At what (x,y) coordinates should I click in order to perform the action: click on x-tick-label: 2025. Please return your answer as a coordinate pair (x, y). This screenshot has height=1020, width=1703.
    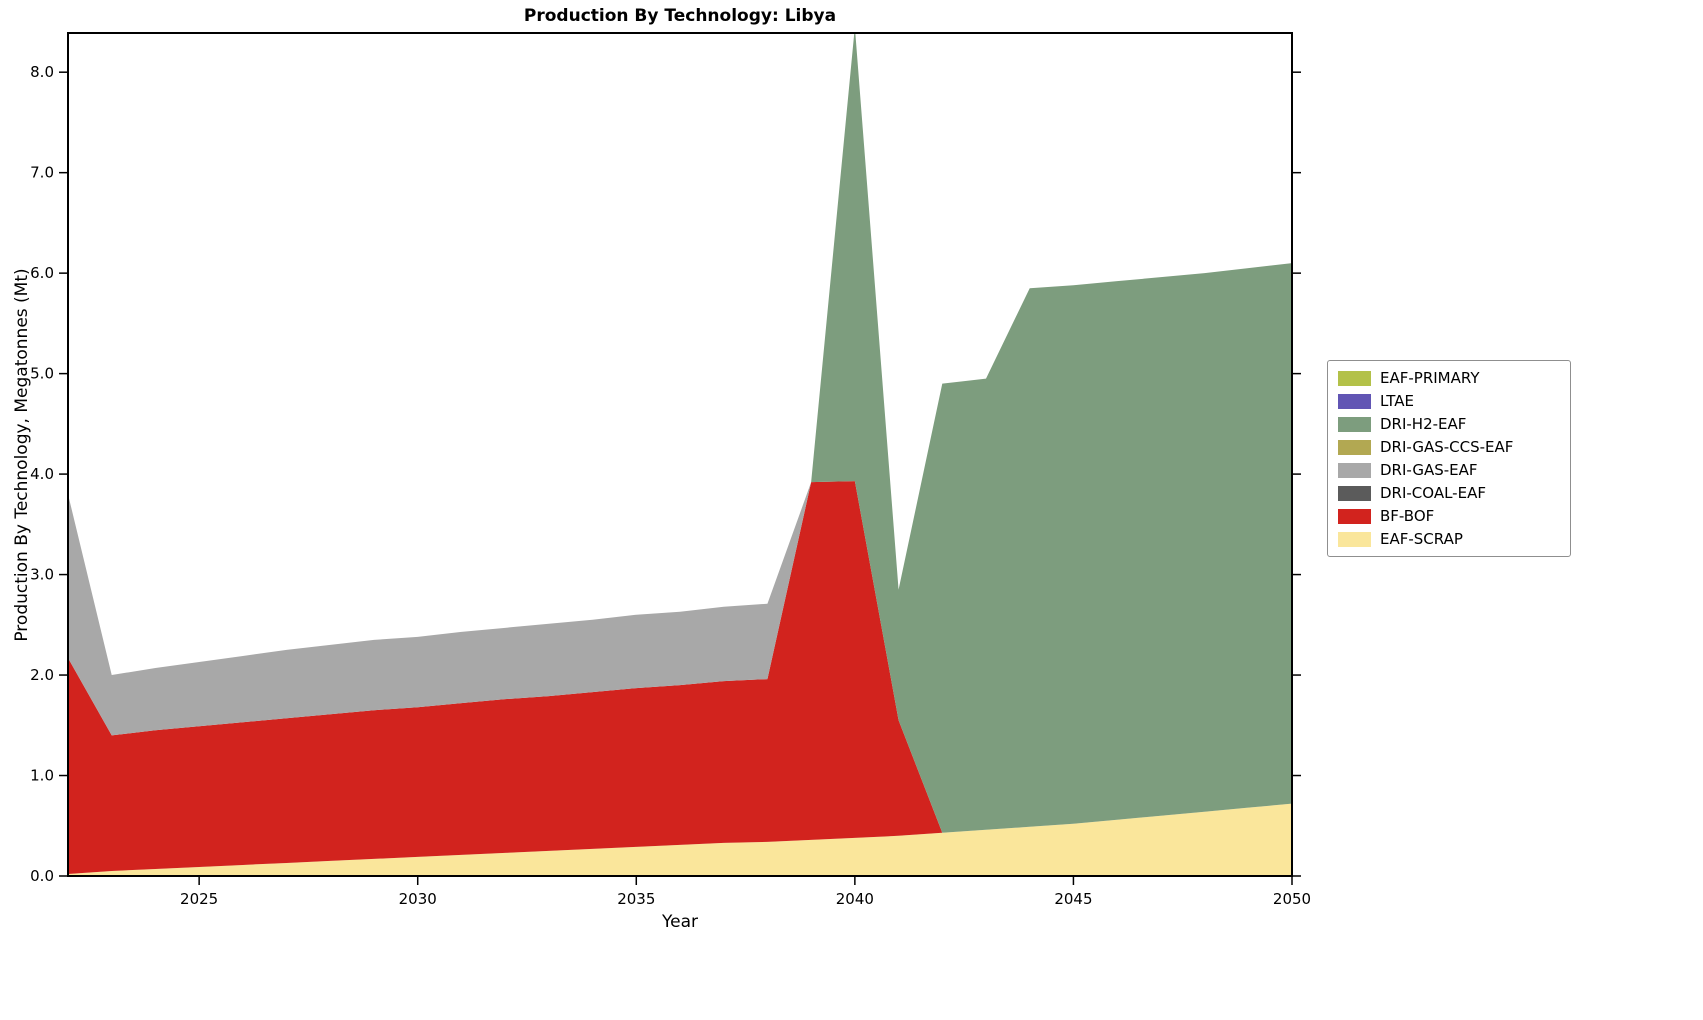
    Looking at the image, I should click on (199, 899).